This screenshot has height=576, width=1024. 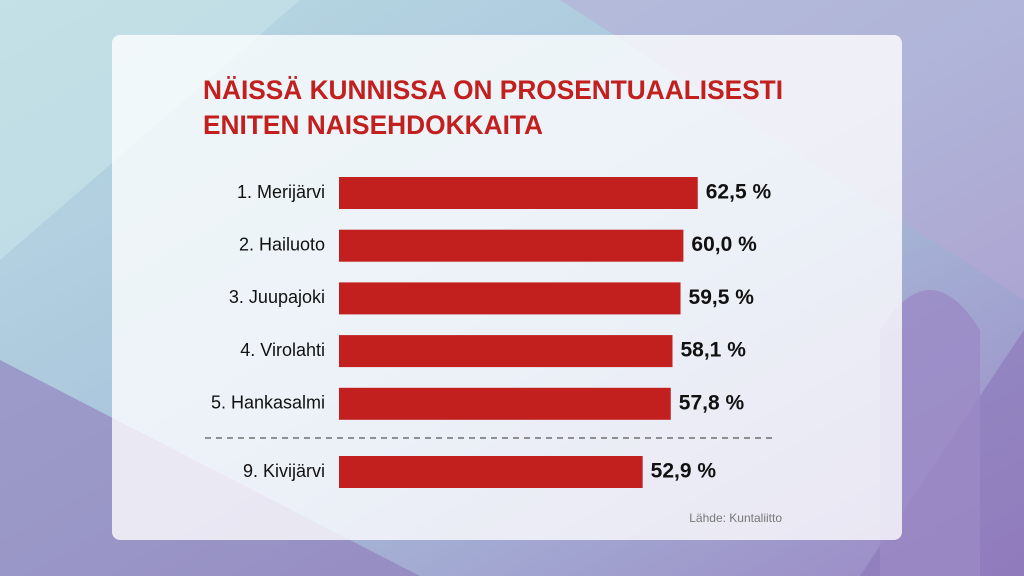 I want to click on chart-title: NÄISSÄ KUNNISSA ON PROSENTUAALISESTI, so click(x=493, y=90).